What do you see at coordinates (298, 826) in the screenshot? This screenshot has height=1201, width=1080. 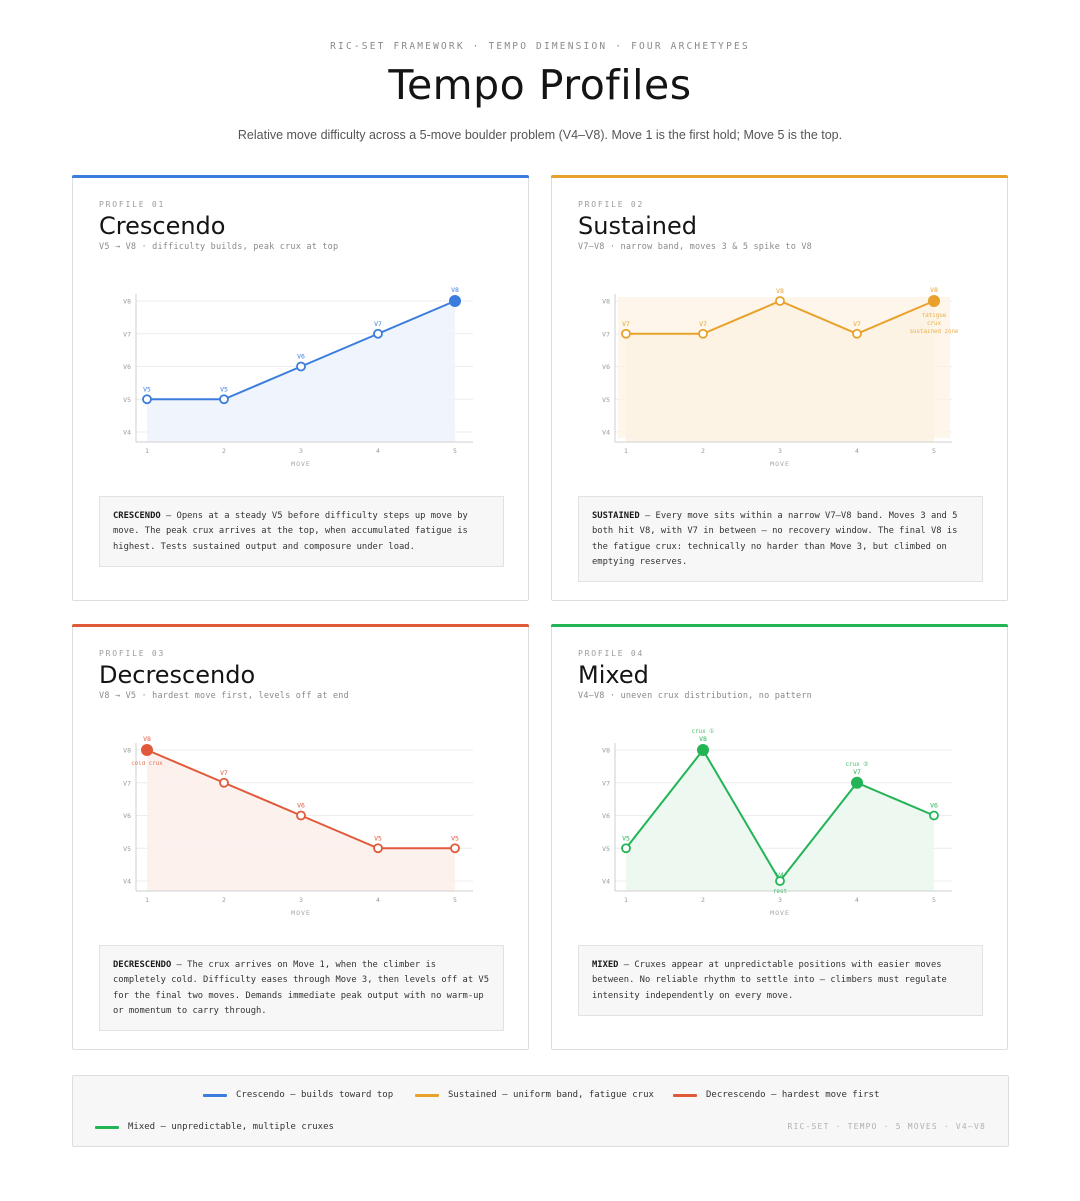 I see `tempo-chart-decrescendo: V4 V5 V6 V7 V8 1 2 3 4 5 MOVE V8 V7 V6 V5 V5 cold crux` at bounding box center [298, 826].